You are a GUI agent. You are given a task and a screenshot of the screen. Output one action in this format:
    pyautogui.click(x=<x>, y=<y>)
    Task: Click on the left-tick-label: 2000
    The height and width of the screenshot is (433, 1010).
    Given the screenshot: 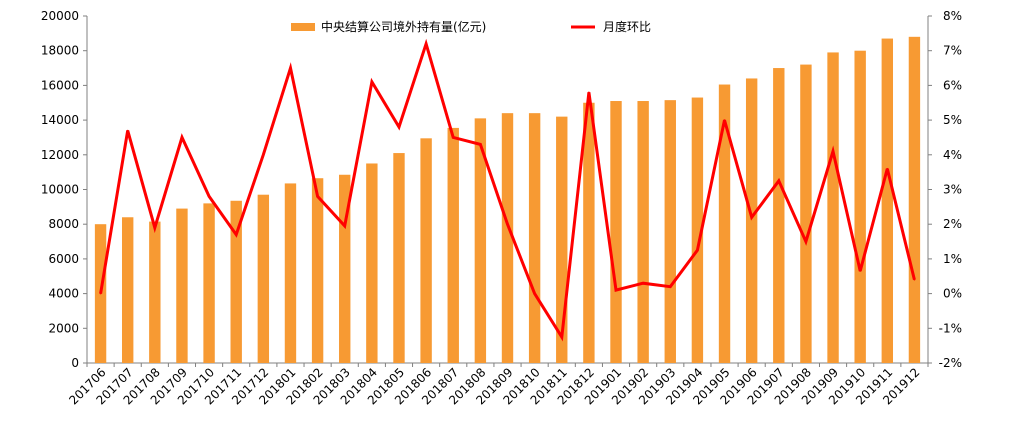 What is the action you would take?
    pyautogui.click(x=63, y=328)
    